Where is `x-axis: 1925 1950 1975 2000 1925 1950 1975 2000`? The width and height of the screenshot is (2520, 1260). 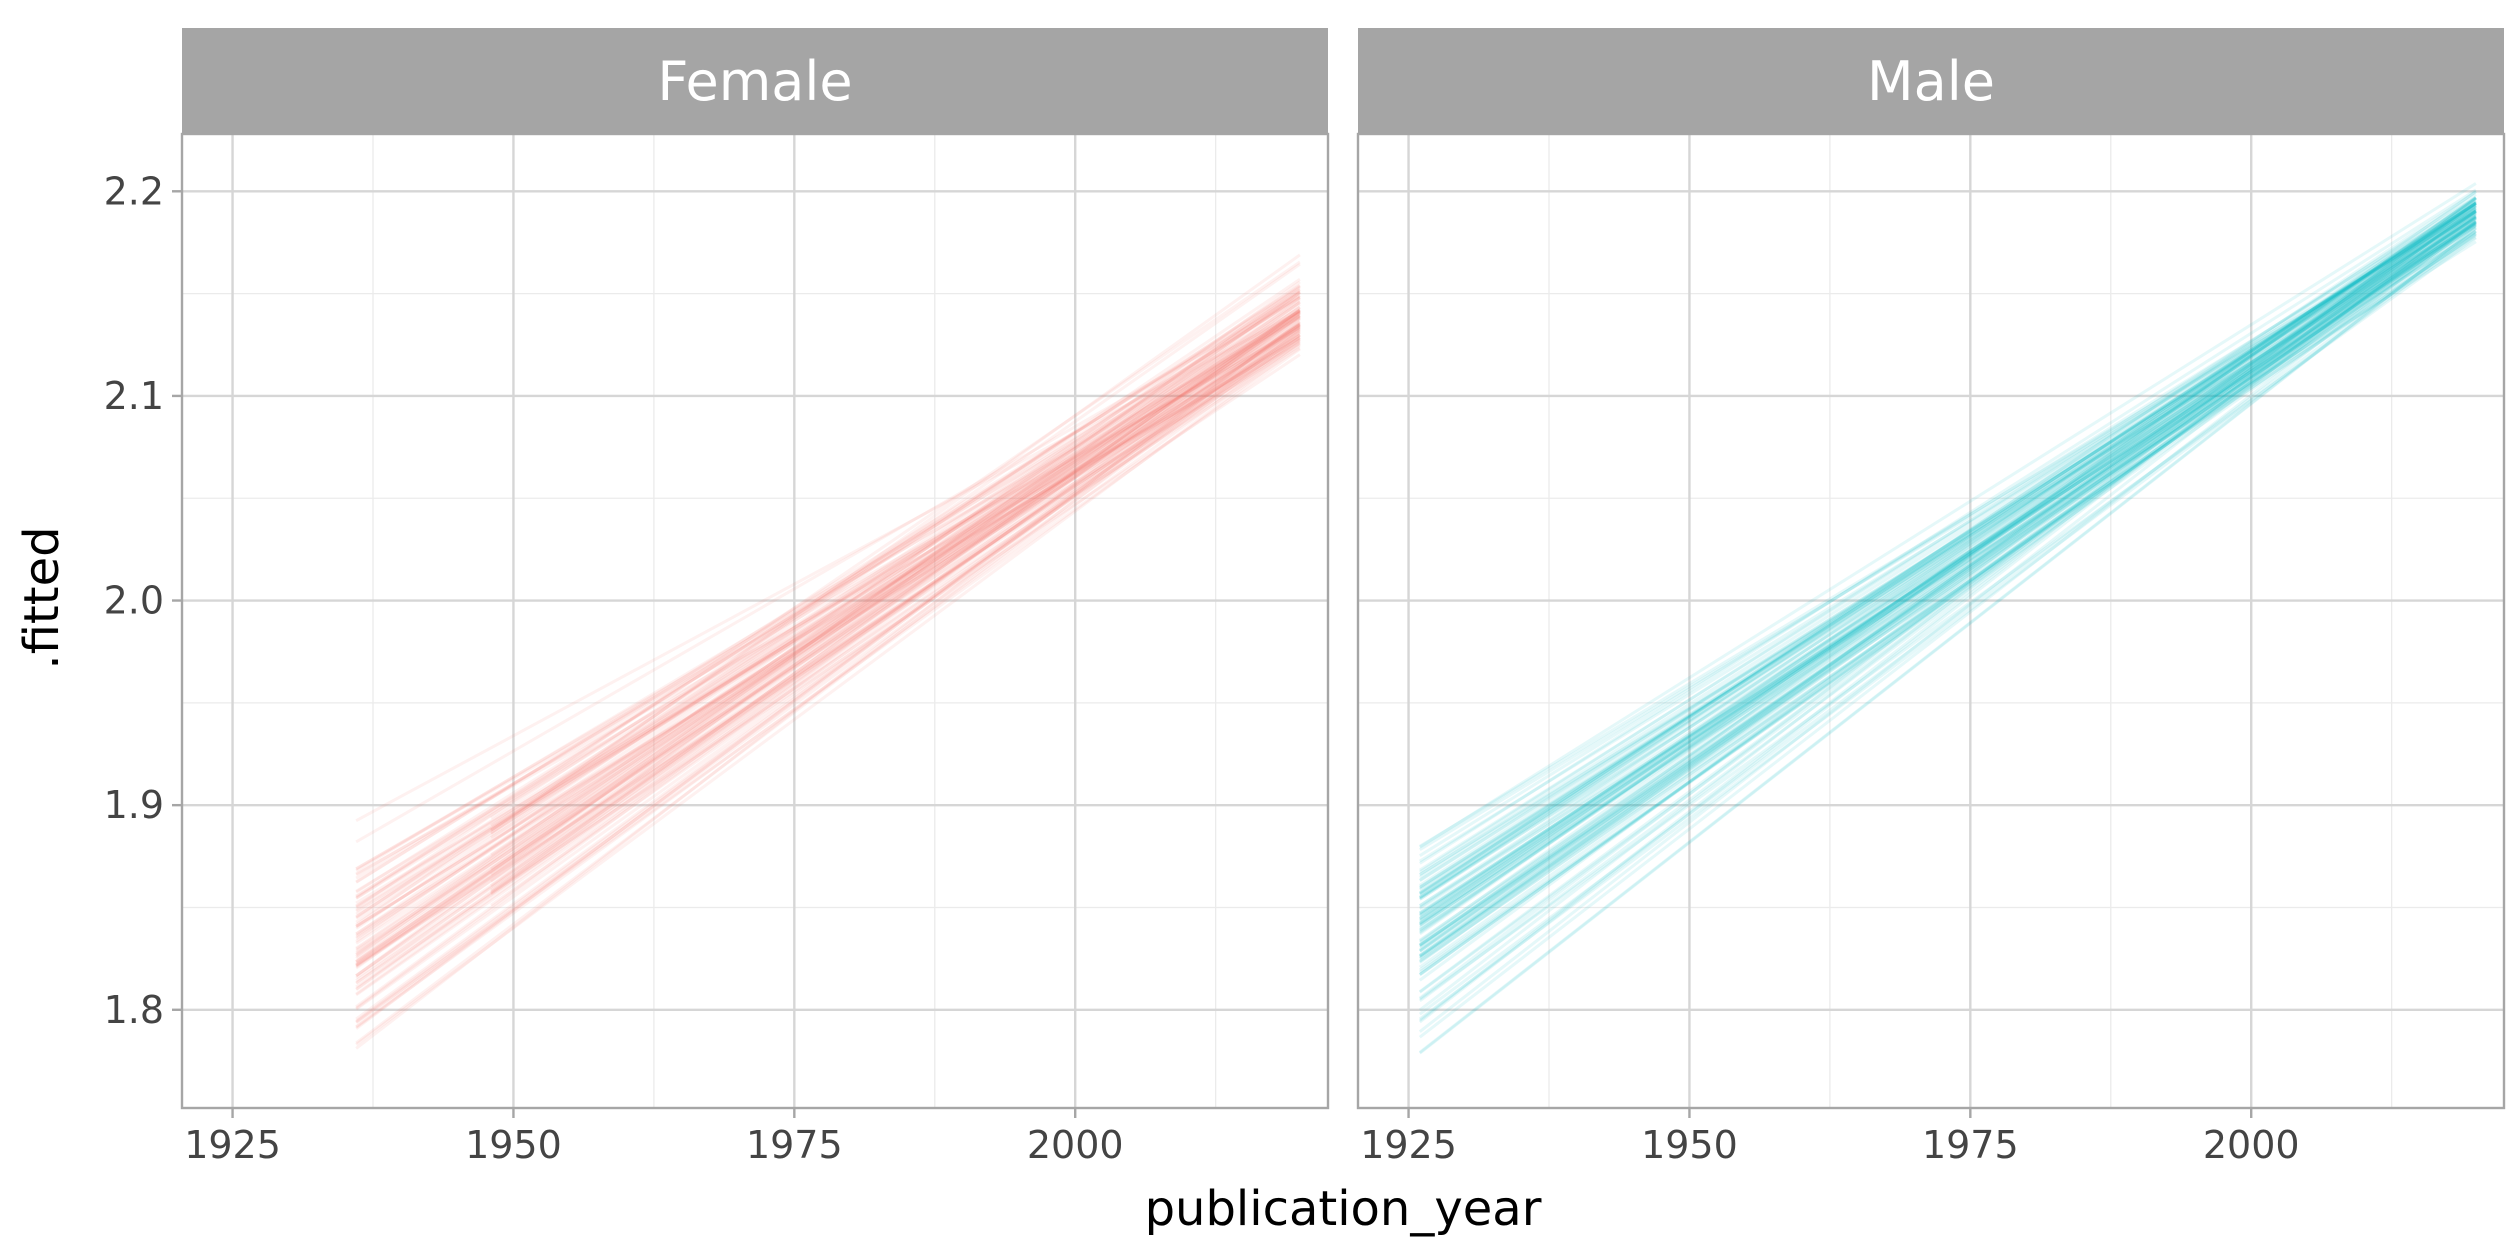 x-axis: 1925 1950 1975 2000 1925 1950 1975 2000 is located at coordinates (1242, 1137).